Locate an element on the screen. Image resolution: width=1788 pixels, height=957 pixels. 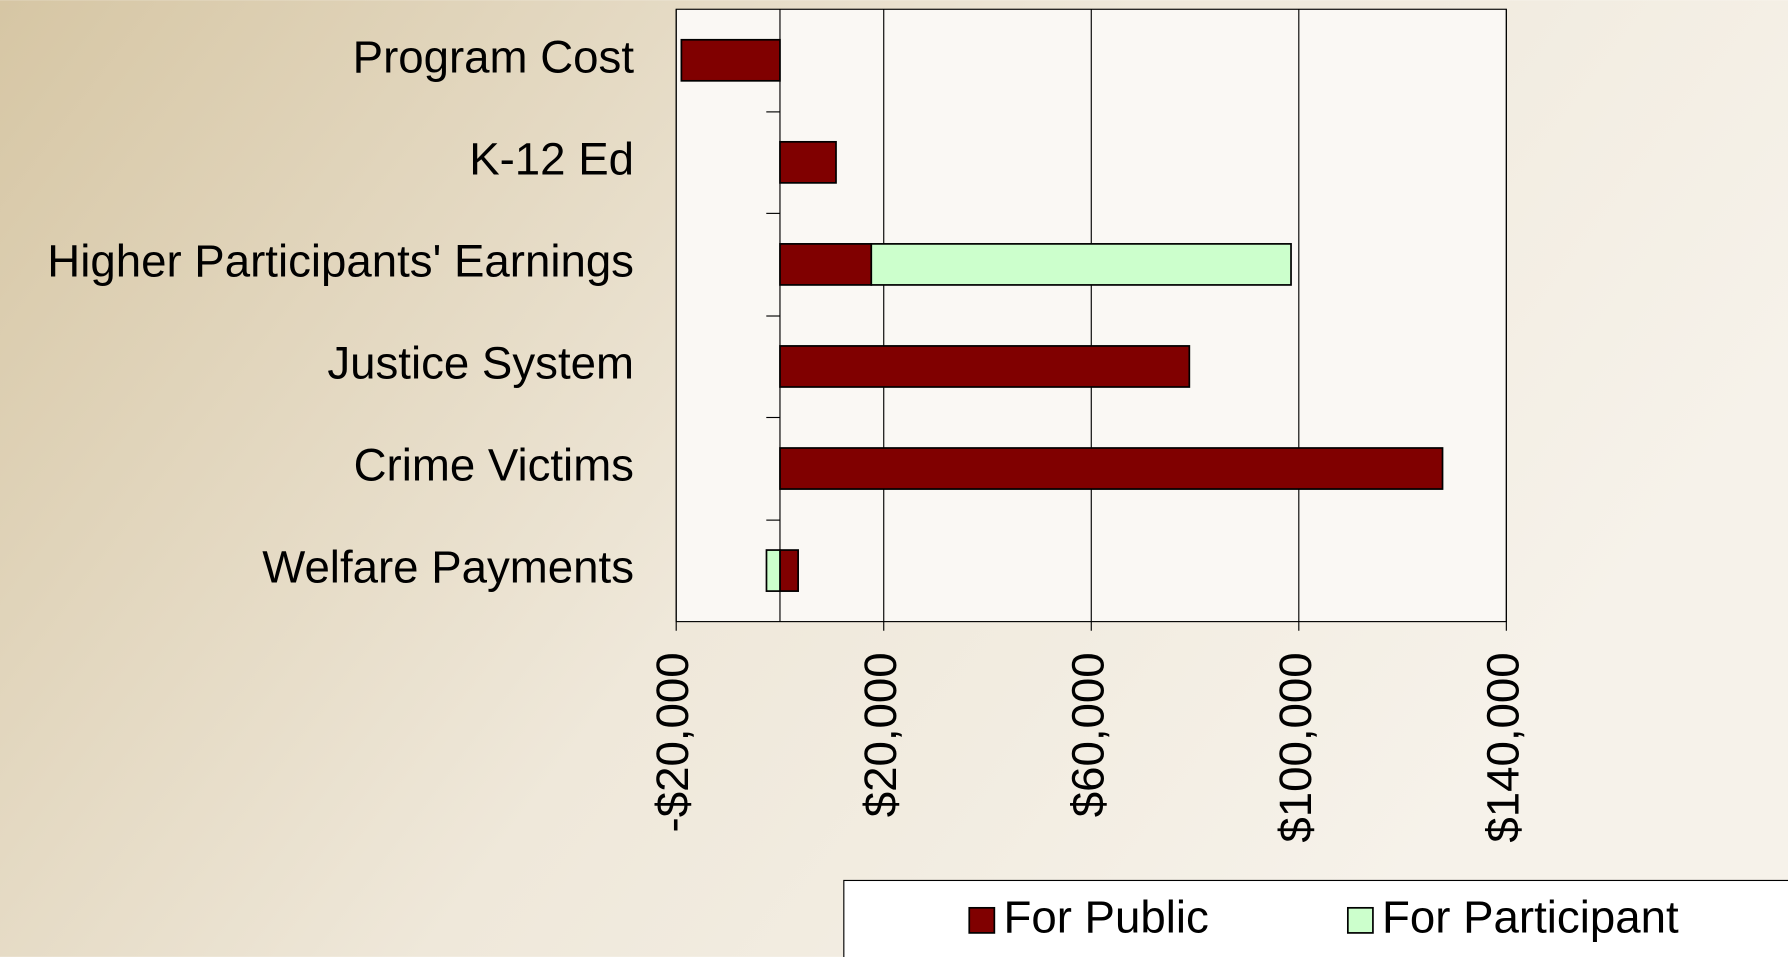
x-tick-label: -$20,000 is located at coordinates (672, 742).